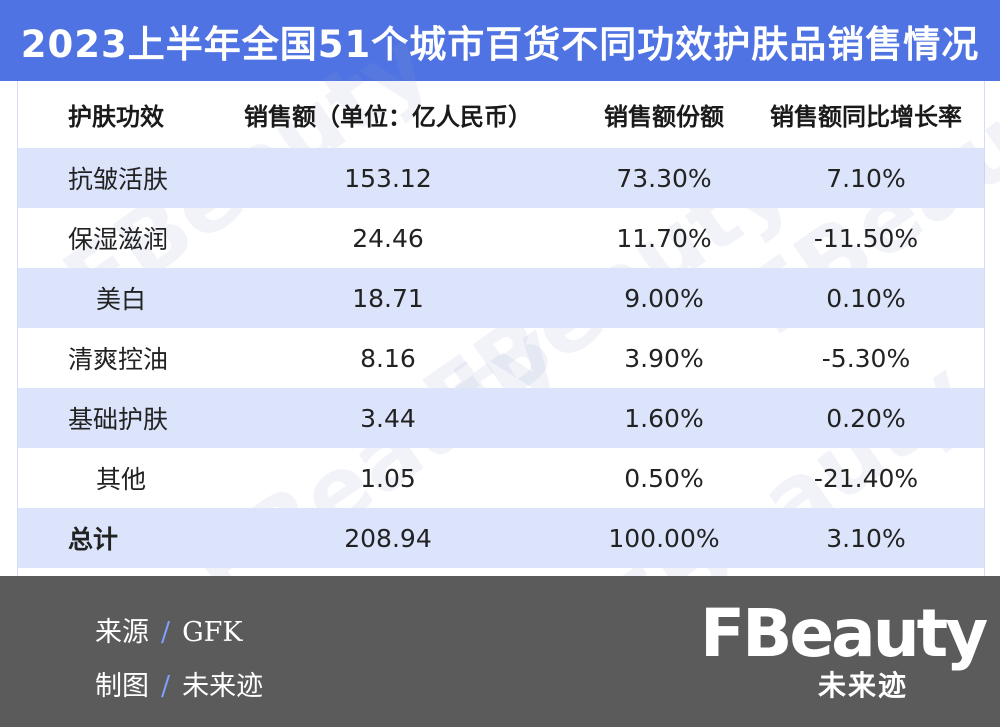  What do you see at coordinates (501, 178) in the screenshot?
I see `table-row: 抗皱活肤 153.12 73.30% 7.10%` at bounding box center [501, 178].